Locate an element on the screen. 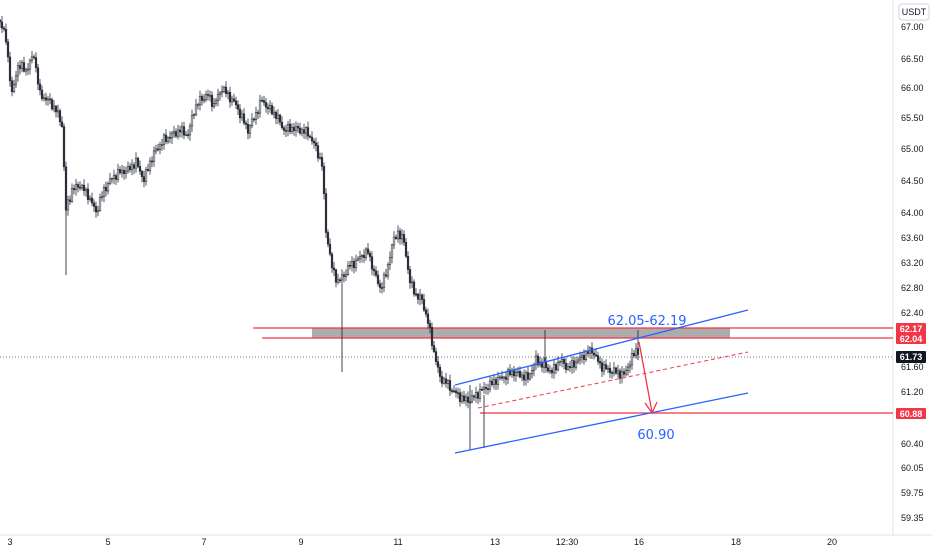 Image resolution: width=932 pixels, height=550 pixels. currency-label-box is located at coordinates (914, 12).